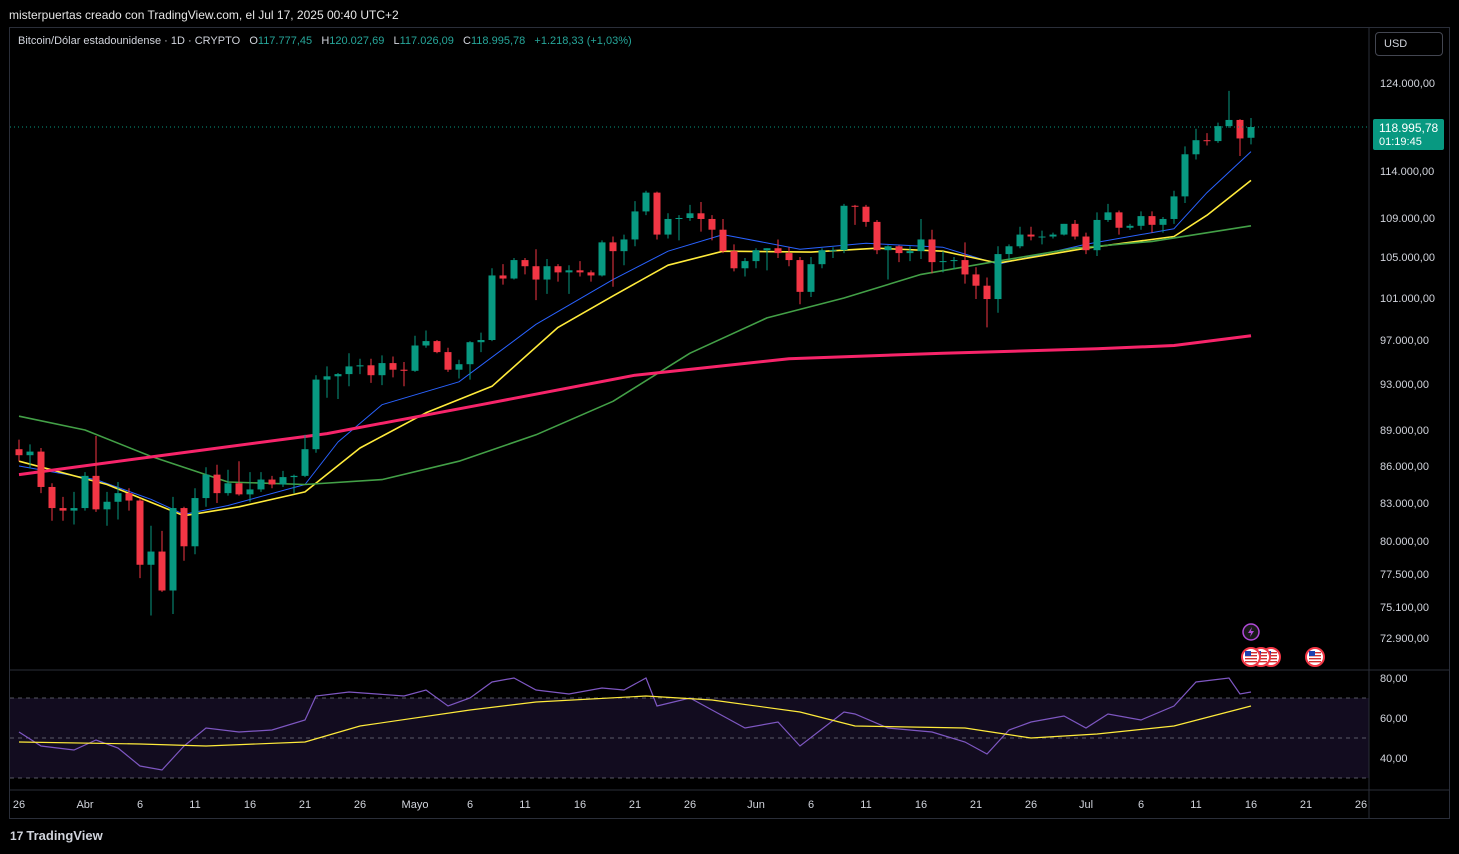 The image size is (1459, 854). Describe the element at coordinates (1409, 44) in the screenshot. I see `currency-button: USD` at that location.